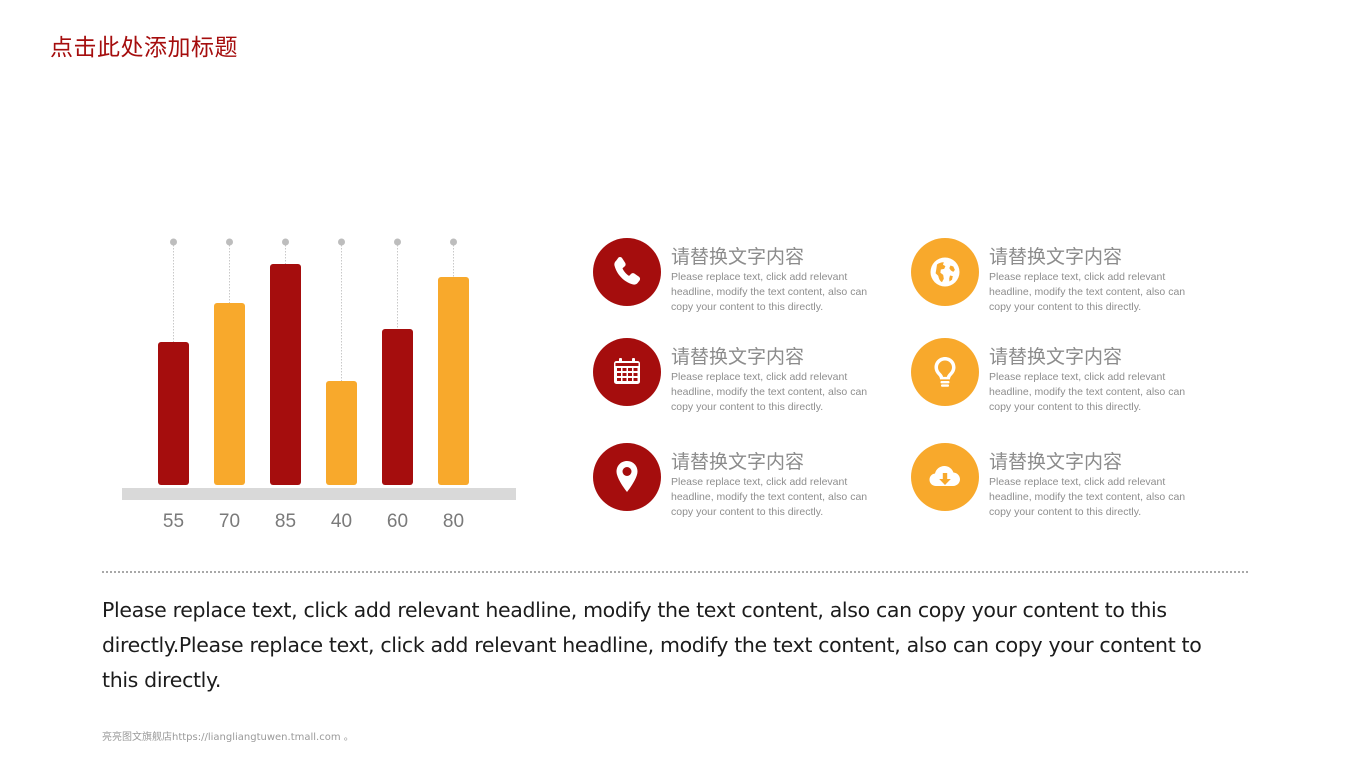 This screenshot has height=759, width=1350. Describe the element at coordinates (144, 48) in the screenshot. I see `slide-title: 点击此处添加标题` at that location.